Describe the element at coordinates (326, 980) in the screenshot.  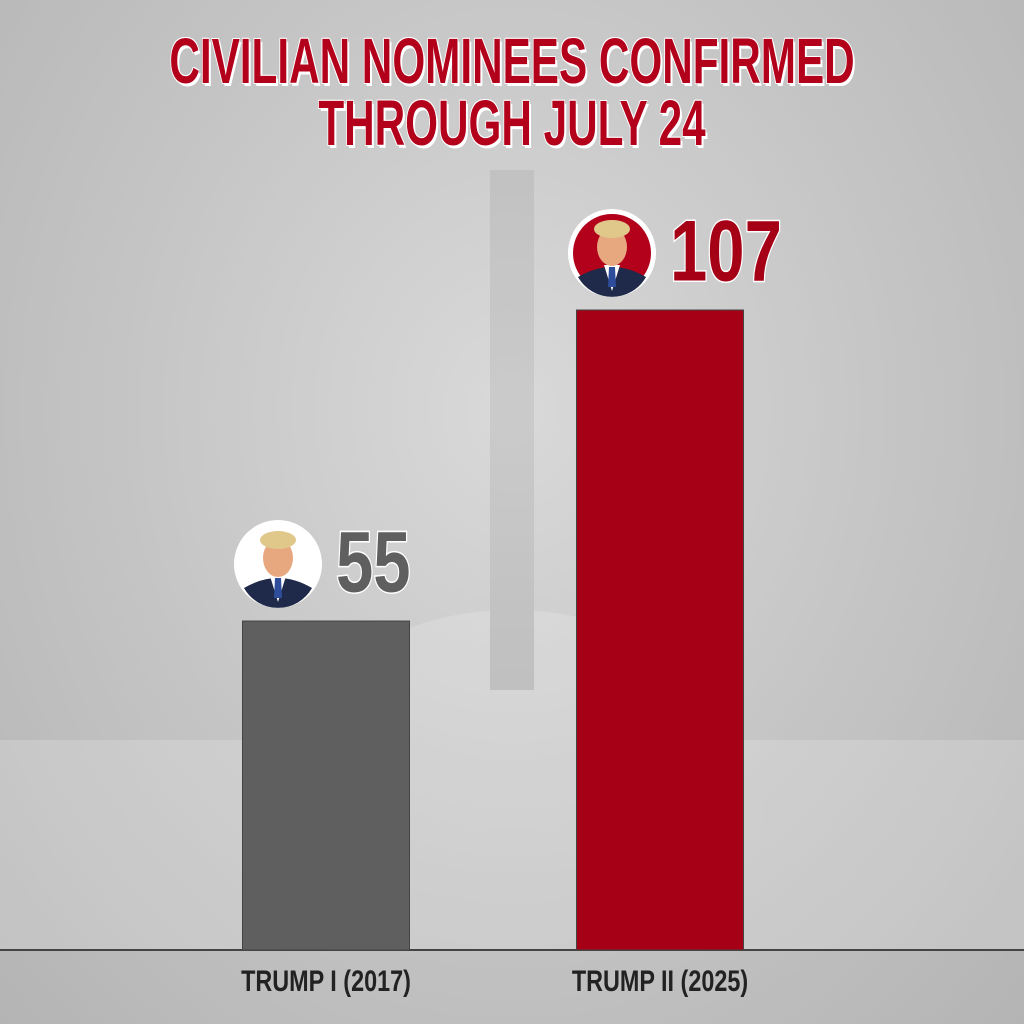
I see `x-tick-label: TRUMP I (2017)` at that location.